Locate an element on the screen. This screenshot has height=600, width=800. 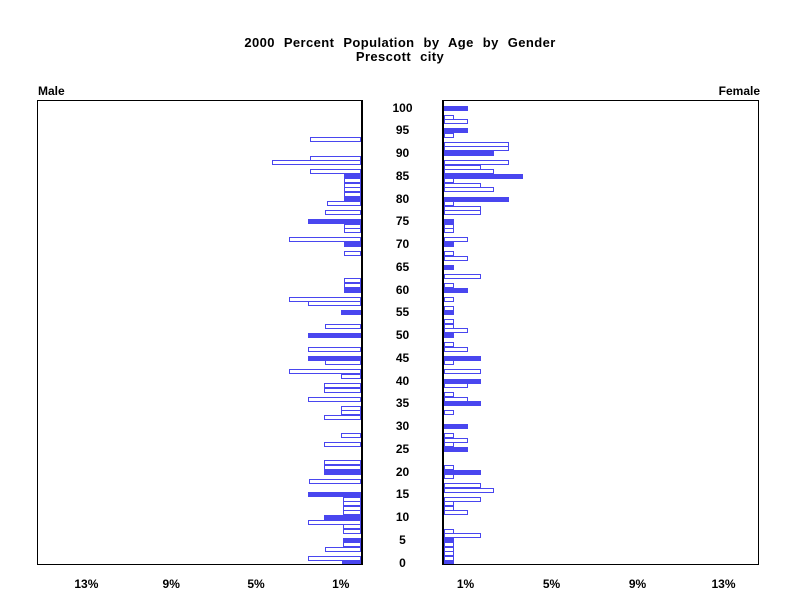
age-label-35: 35 is located at coordinates (402, 403).